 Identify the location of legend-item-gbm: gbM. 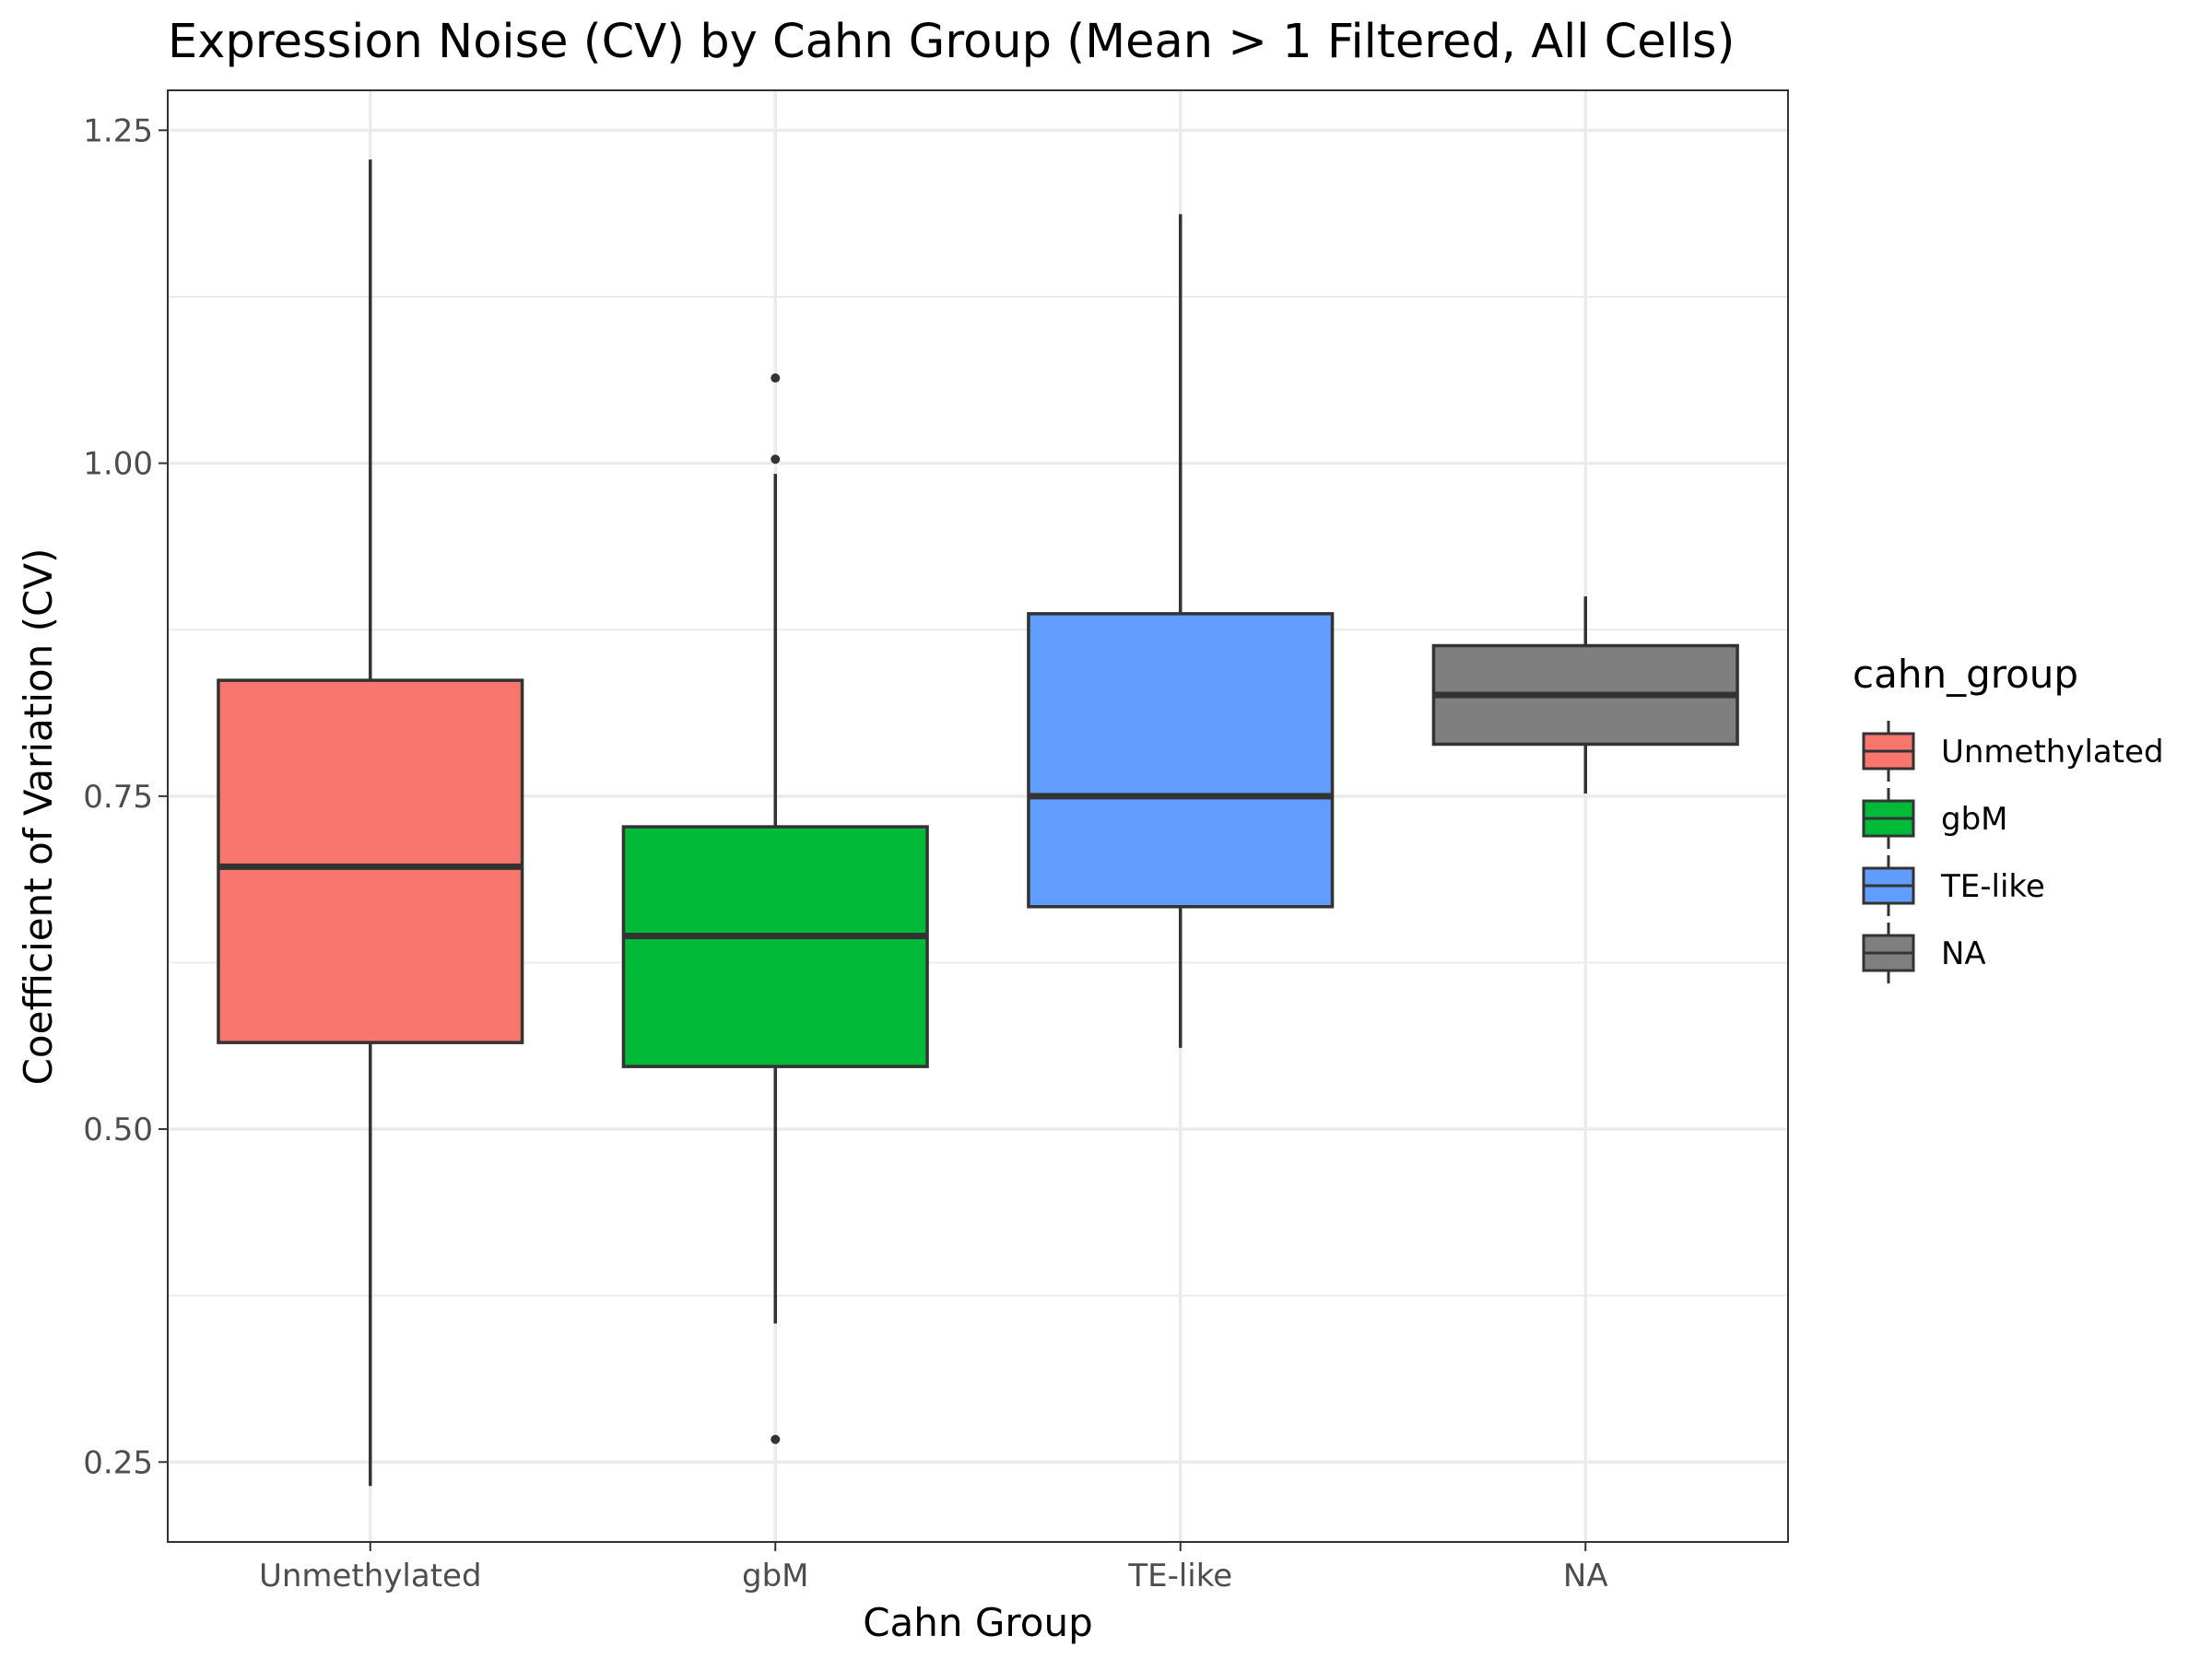
(1935, 818).